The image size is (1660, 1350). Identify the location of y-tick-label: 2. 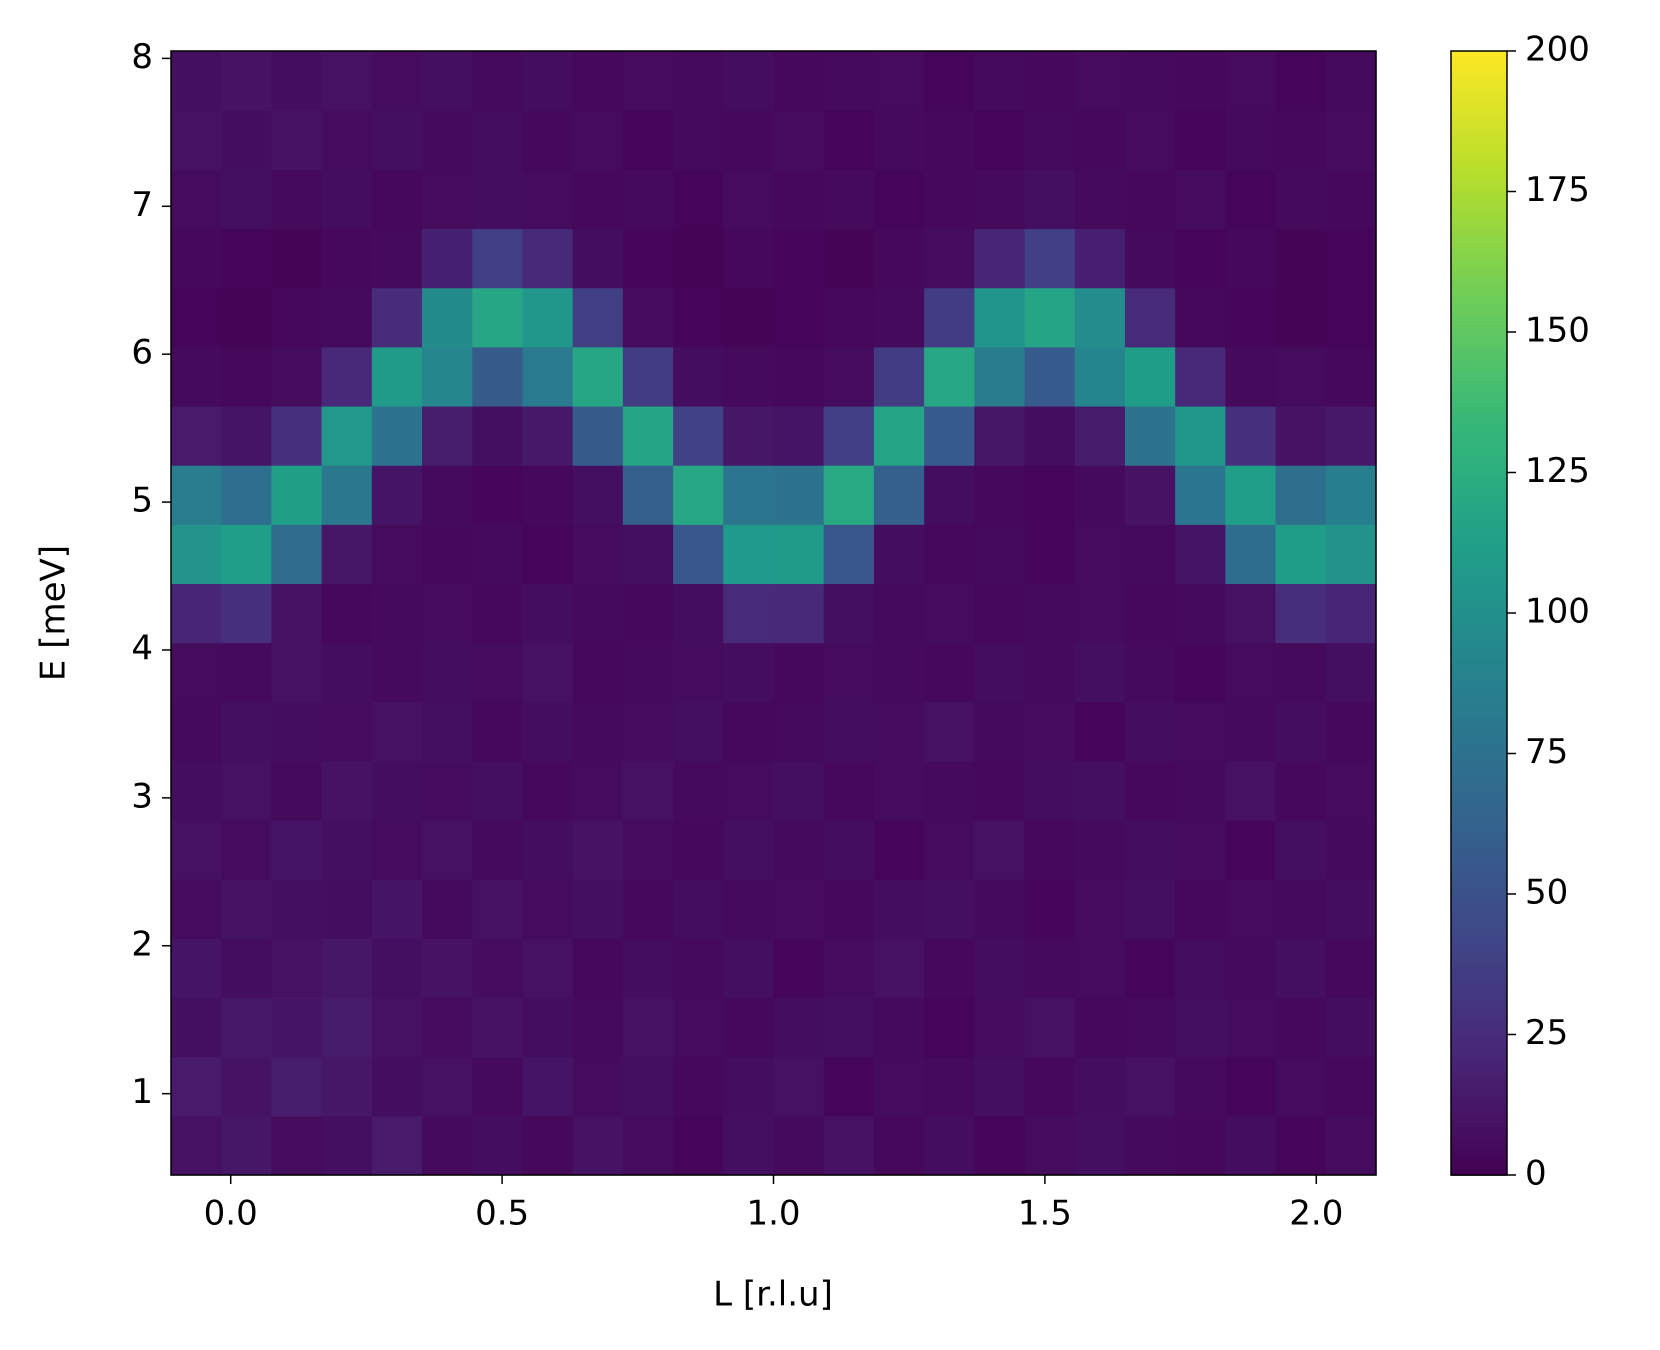
(142, 944).